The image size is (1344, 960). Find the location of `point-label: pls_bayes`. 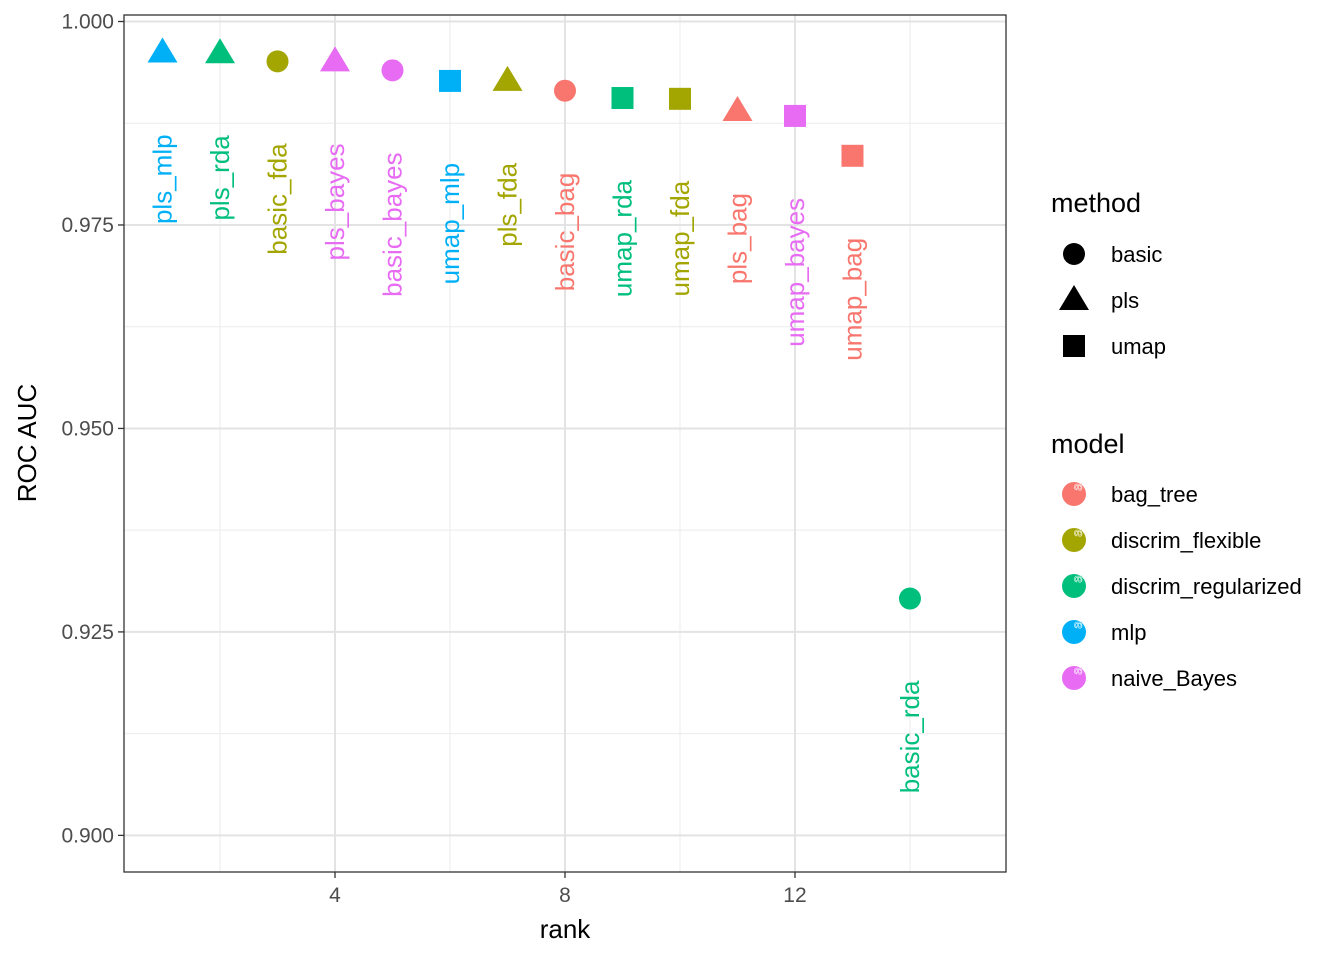

point-label: pls_bayes is located at coordinates (335, 201).